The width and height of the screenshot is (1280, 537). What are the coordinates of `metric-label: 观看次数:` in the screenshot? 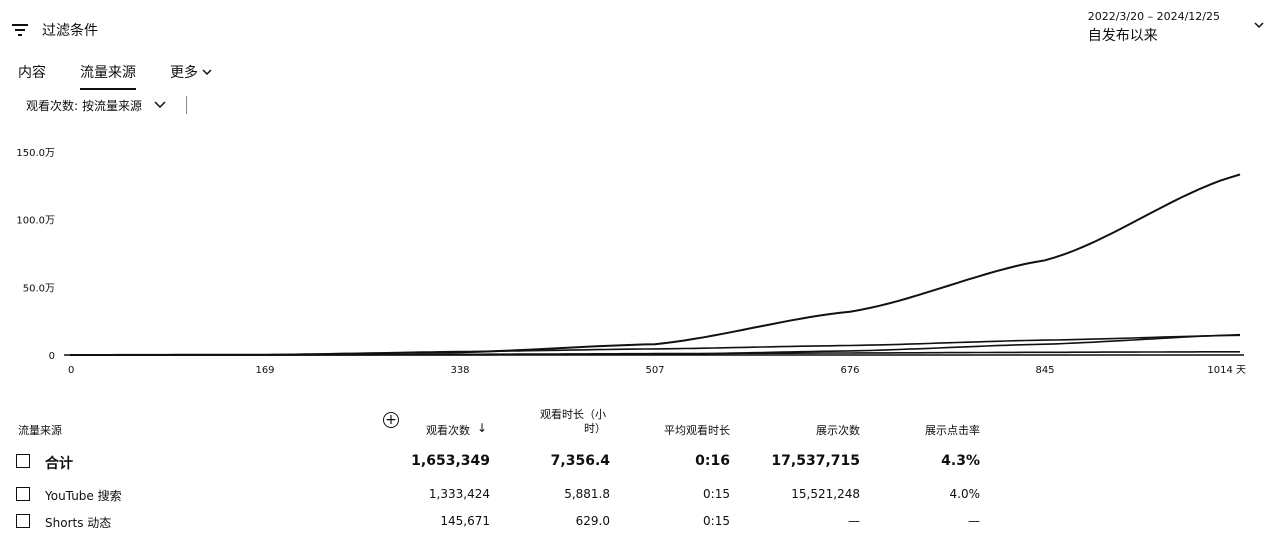 It's located at (52, 105).